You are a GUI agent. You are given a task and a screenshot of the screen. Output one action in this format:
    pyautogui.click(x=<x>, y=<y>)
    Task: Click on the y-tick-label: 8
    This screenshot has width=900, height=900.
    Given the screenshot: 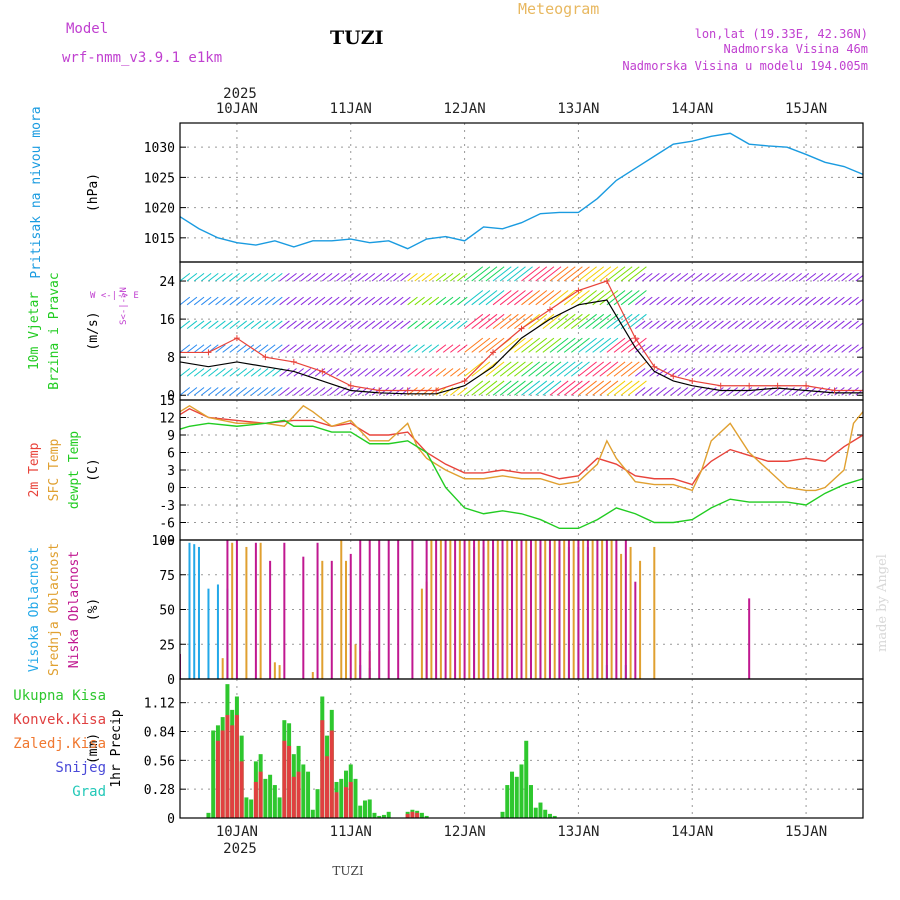 What is the action you would take?
    pyautogui.click(x=171, y=358)
    